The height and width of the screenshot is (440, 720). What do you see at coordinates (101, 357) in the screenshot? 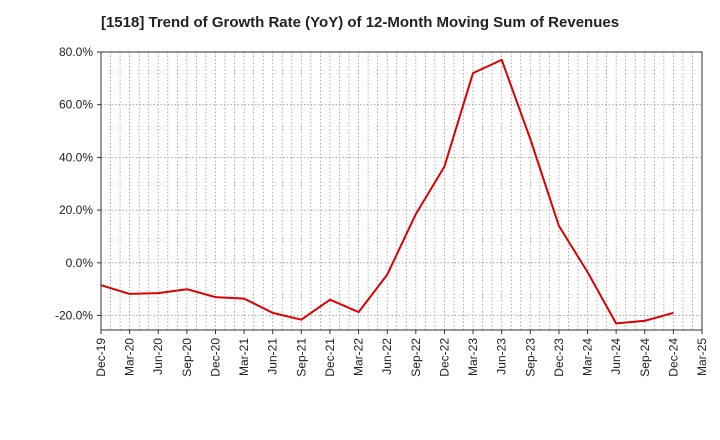
I see `x-tick-label: Dec-19` at bounding box center [101, 357].